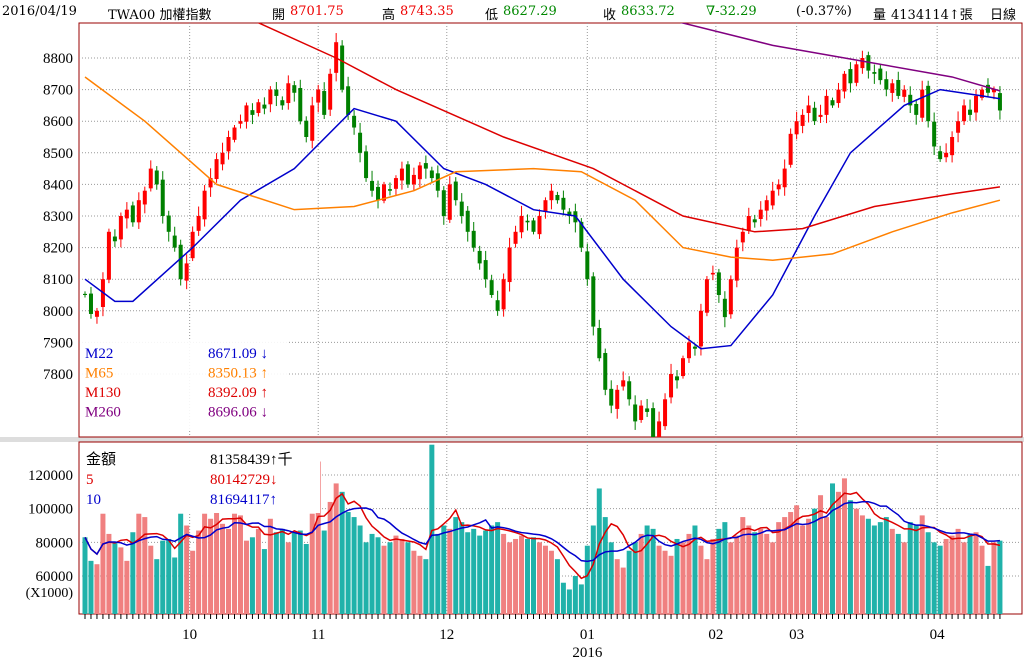 This screenshot has width=1024, height=662. Describe the element at coordinates (1003, 15) in the screenshot. I see `period-selector: 日線` at that location.